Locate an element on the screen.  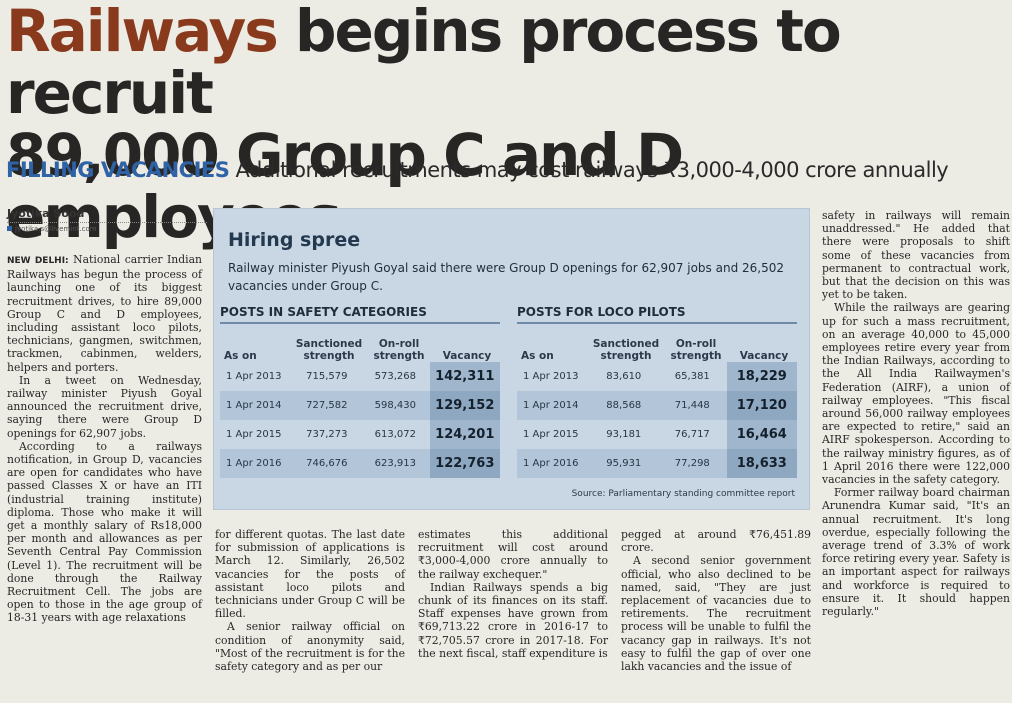
row-vacancy: 17,120 is located at coordinates (761, 405).